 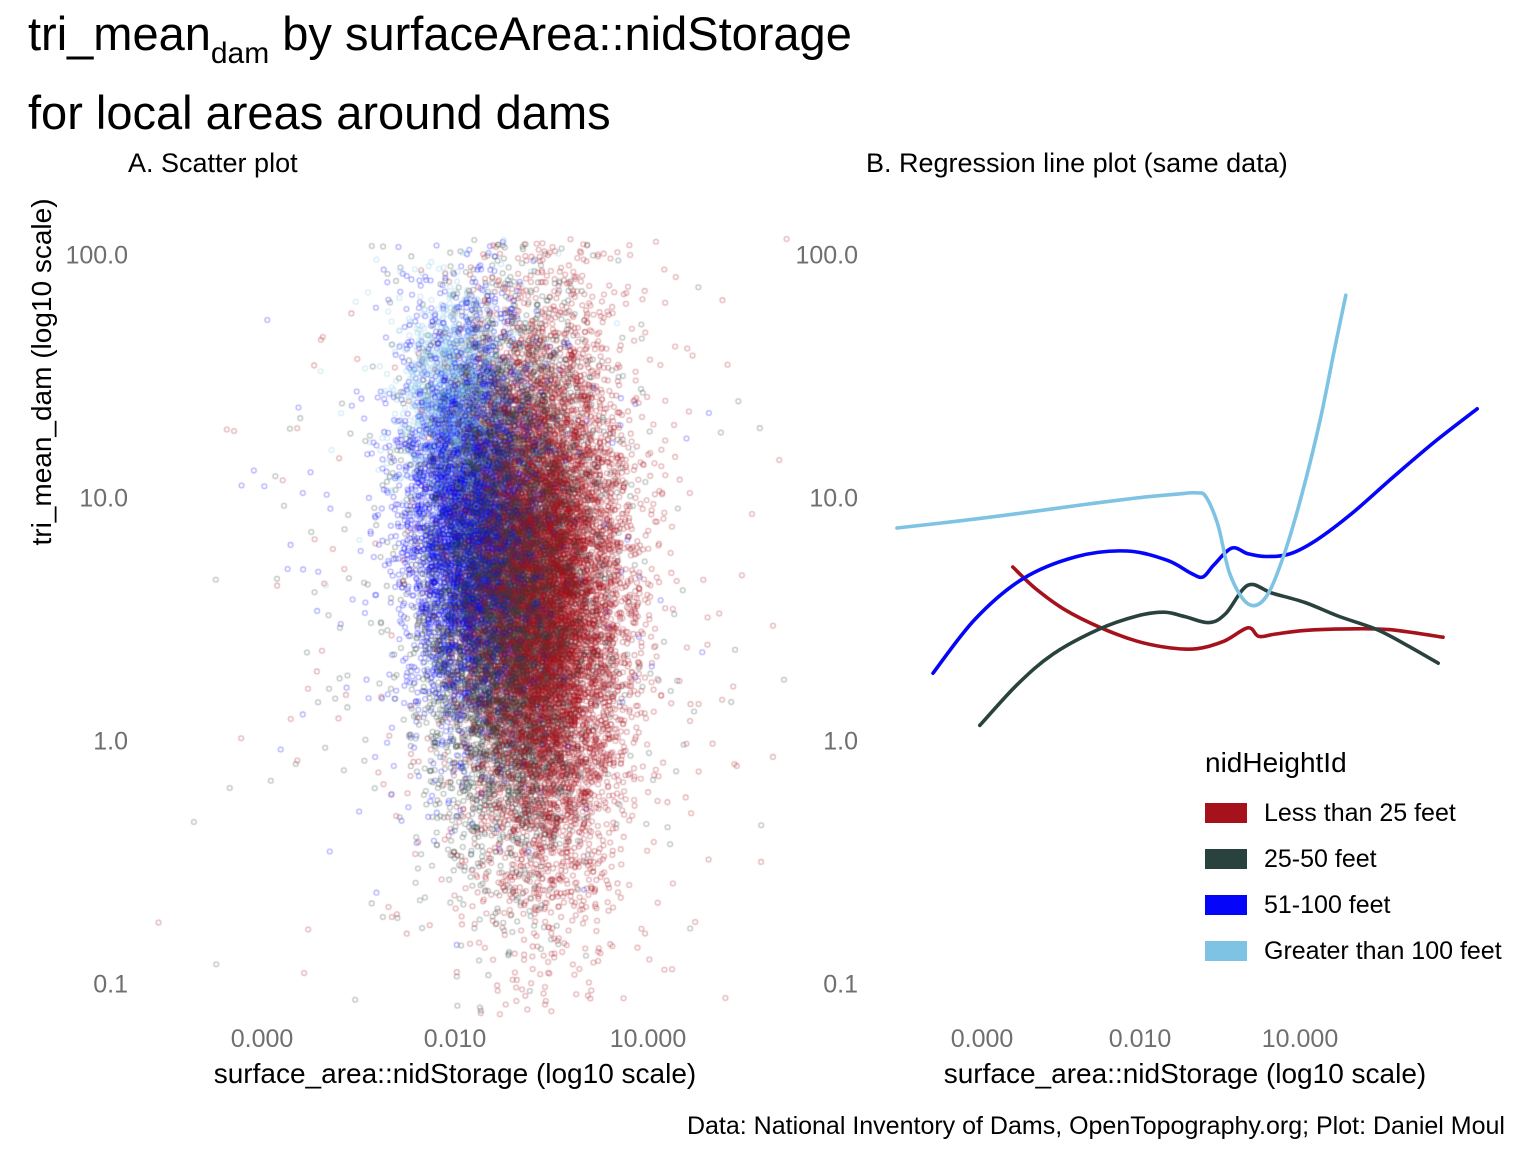 What do you see at coordinates (1228, 608) in the screenshot?
I see `regression-line-less-than-25-feet` at bounding box center [1228, 608].